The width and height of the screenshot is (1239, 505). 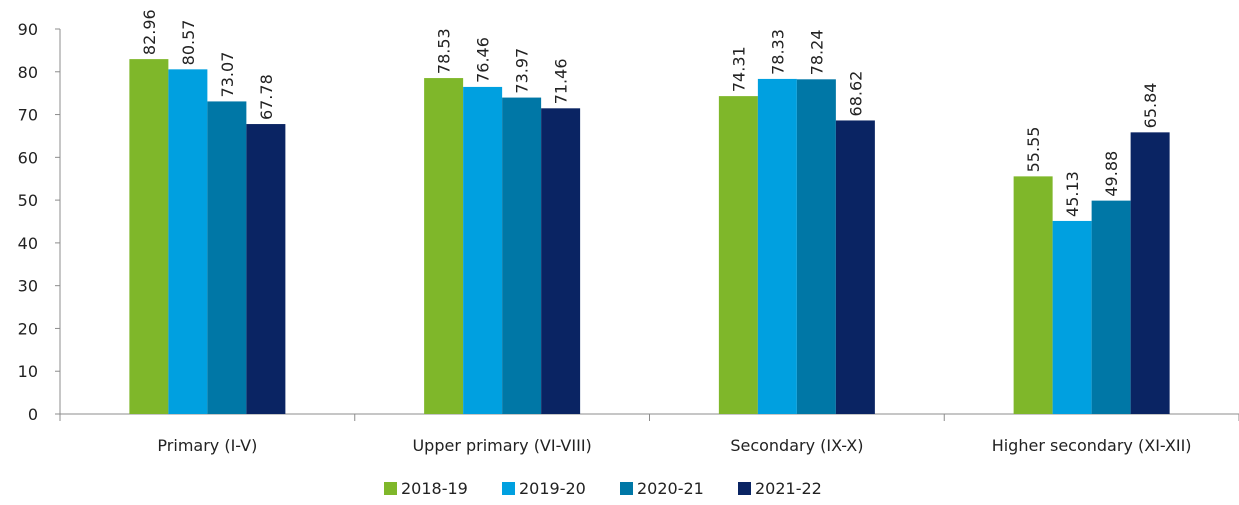 What do you see at coordinates (28, 328) in the screenshot?
I see `y-tick-label: 20` at bounding box center [28, 328].